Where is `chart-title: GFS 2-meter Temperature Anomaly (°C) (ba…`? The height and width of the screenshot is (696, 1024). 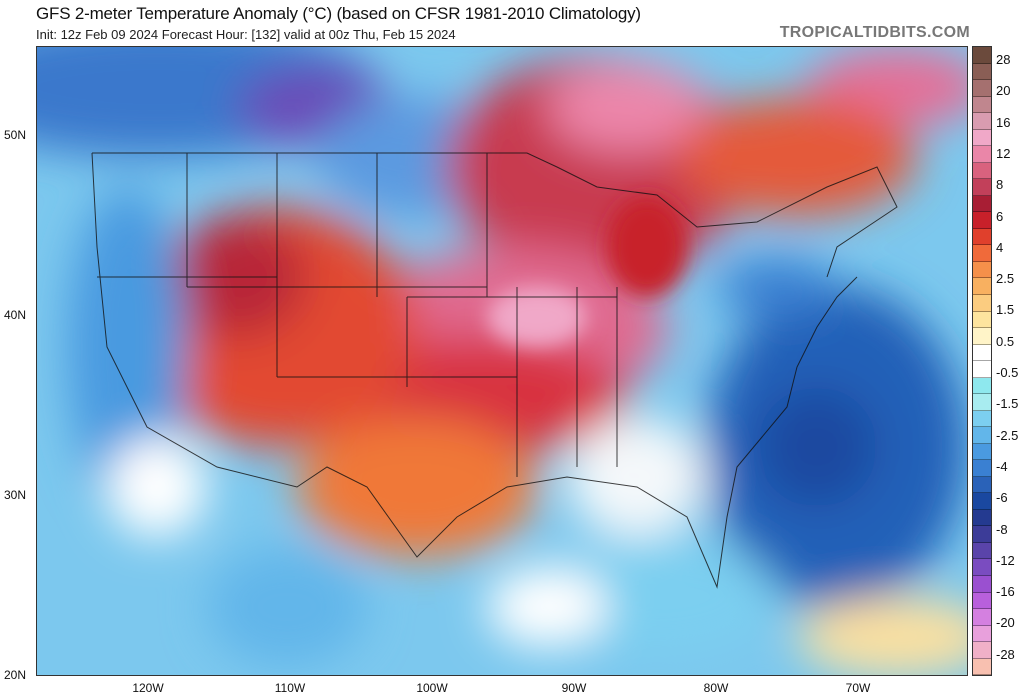
chart-title: GFS 2-meter Temperature Anomaly (°C) (ba… is located at coordinates (338, 13).